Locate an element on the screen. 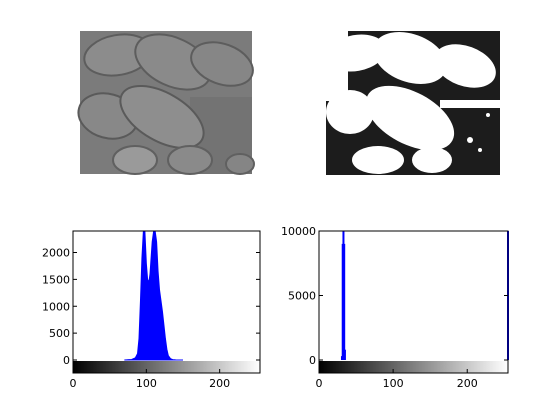 This screenshot has width=560, height=420. histogram-original: 0 500 1000 1500 2000 0 100 200 is located at coordinates (151, 310).